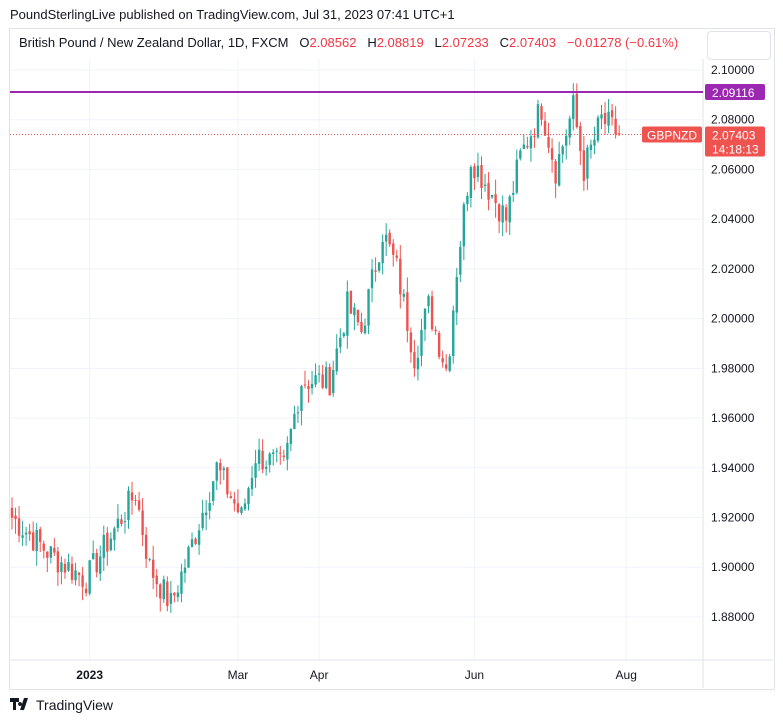  I want to click on y-tick-label: 1.94000, so click(733, 468).